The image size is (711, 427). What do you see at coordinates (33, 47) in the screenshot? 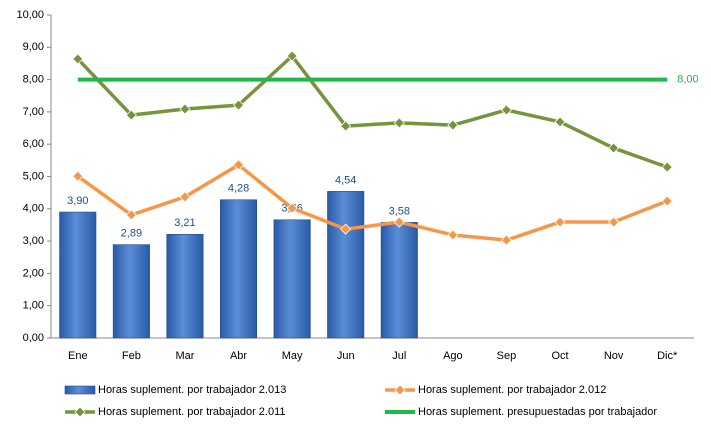
I see `y-tick-label: 9,00` at bounding box center [33, 47].